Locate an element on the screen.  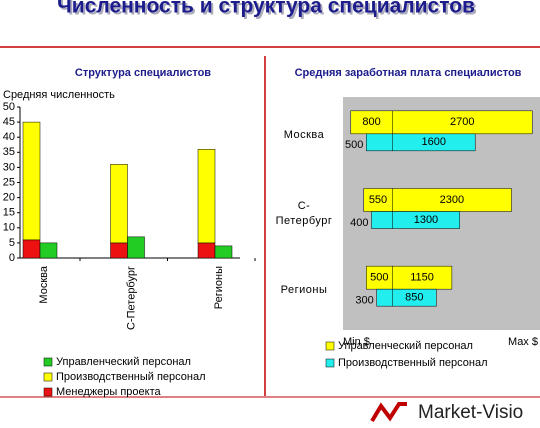
chart-title: Средняя заработная плата специалистов is located at coordinates (408, 73).